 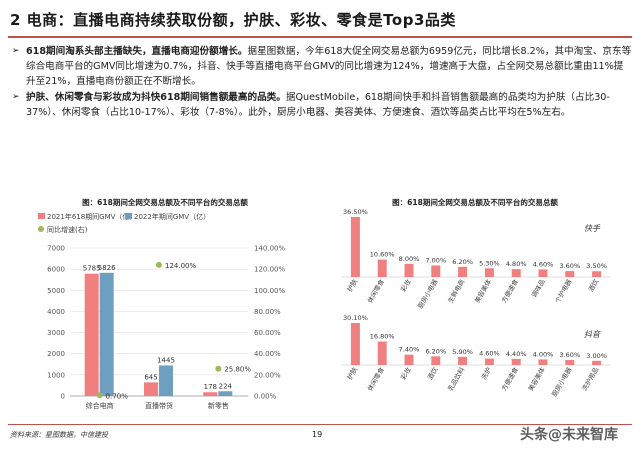 I want to click on legend-label: 2022年期间GMV（亿）, so click(x=172, y=216).